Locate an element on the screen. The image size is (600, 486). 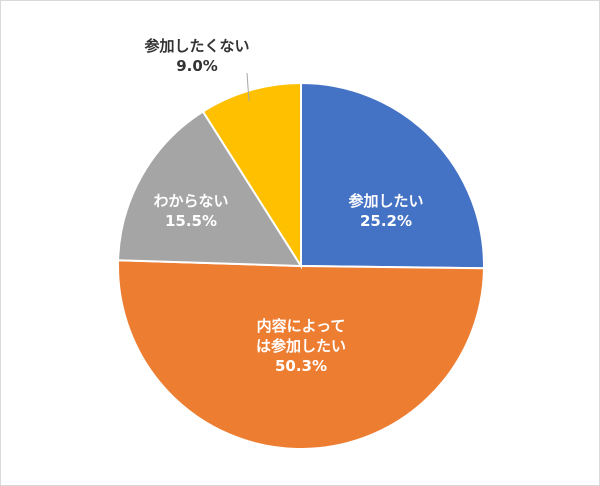
category-label: わからない is located at coordinates (191, 201).